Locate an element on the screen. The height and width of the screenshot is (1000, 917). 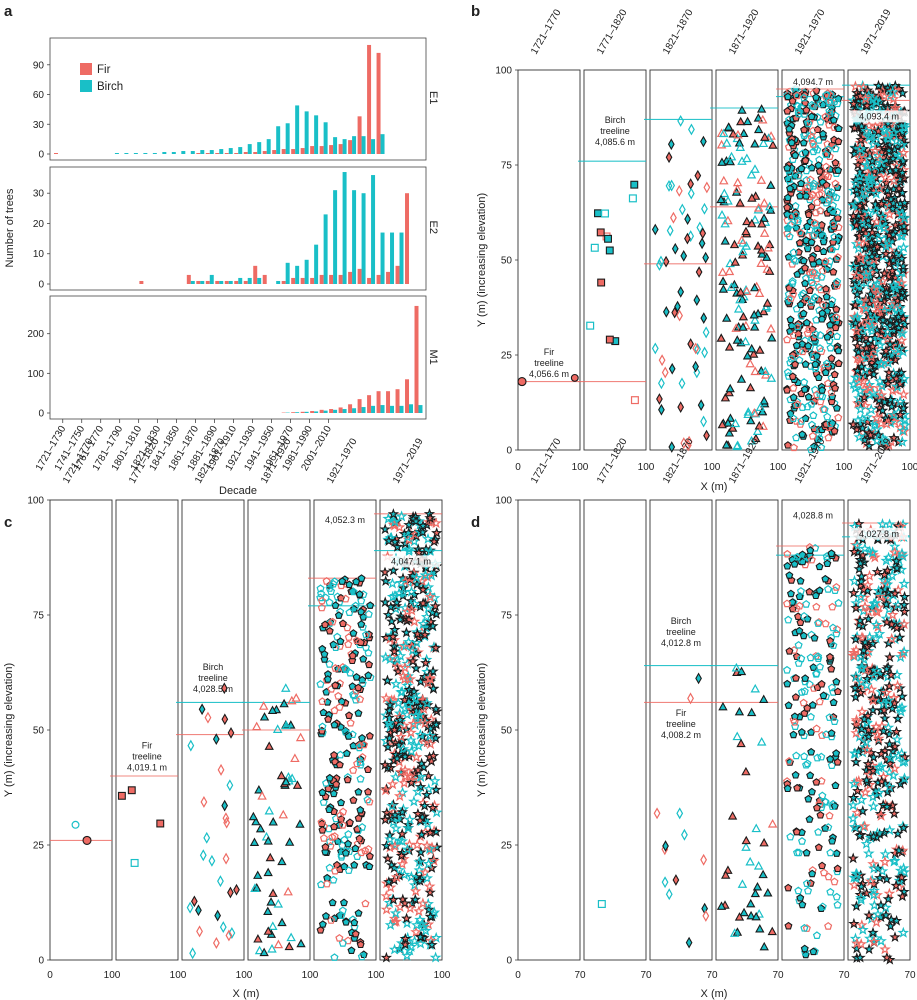
column-frame is located at coordinates (345, 730).